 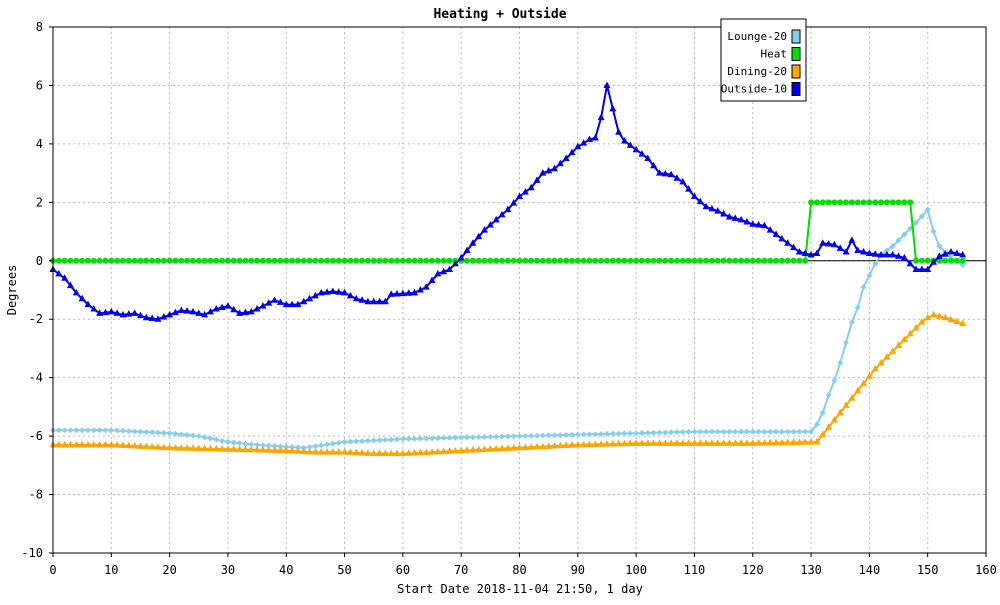 I want to click on legend-label: Dining-20, so click(x=757, y=71).